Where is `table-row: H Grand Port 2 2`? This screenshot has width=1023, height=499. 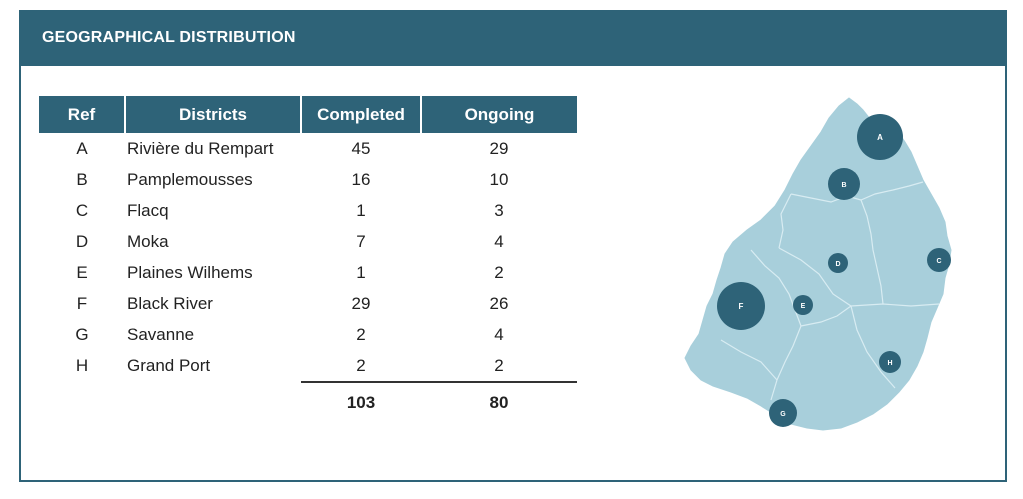 table-row: H Grand Port 2 2 is located at coordinates (308, 366).